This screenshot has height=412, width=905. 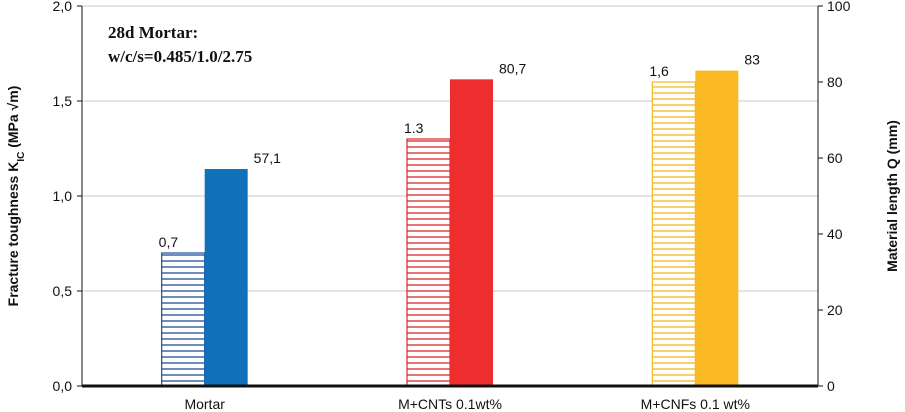 I want to click on left-tick-label: 2,0, so click(x=63, y=7).